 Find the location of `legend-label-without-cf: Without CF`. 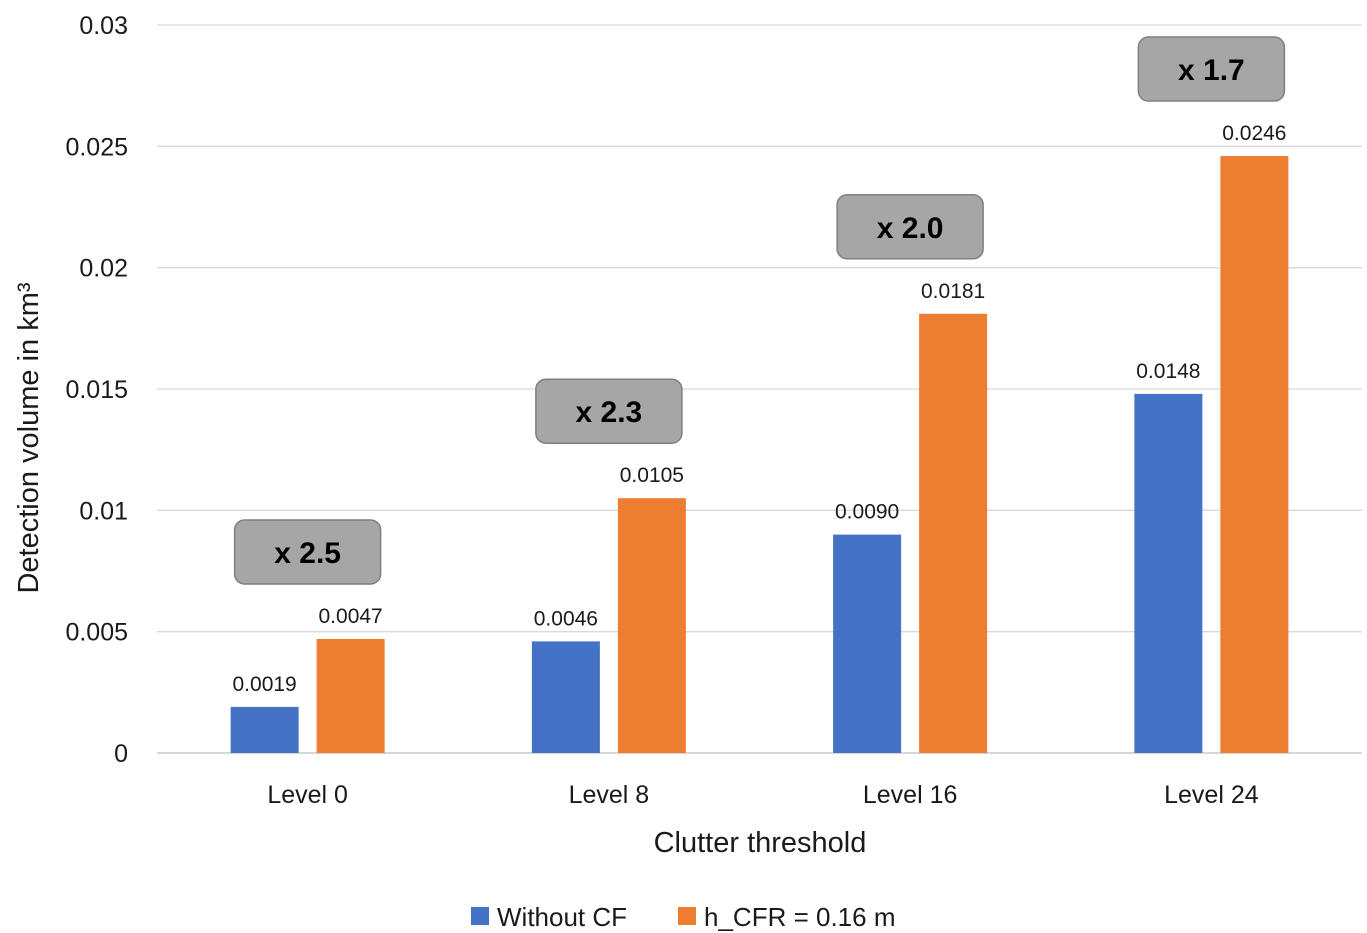

legend-label-without-cf: Without CF is located at coordinates (562, 917).